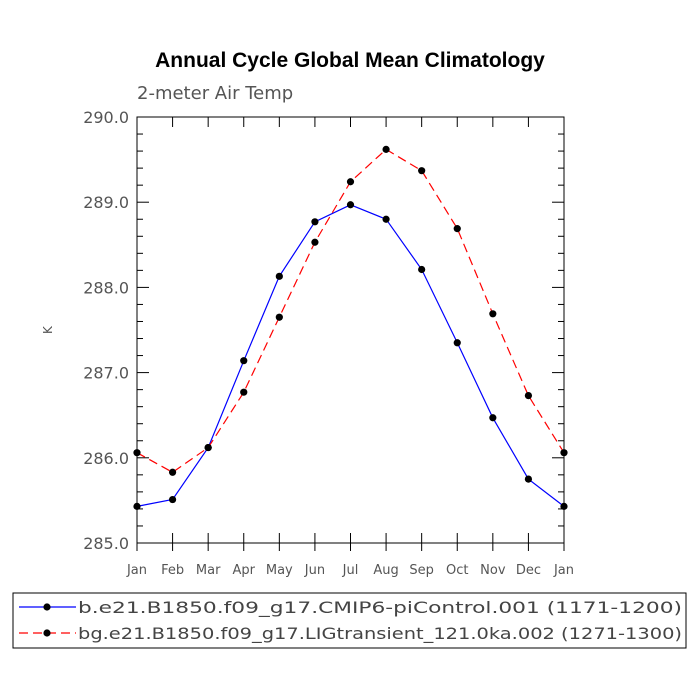  What do you see at coordinates (385, 570) in the screenshot?
I see `x-tick-label: Aug` at bounding box center [385, 570].